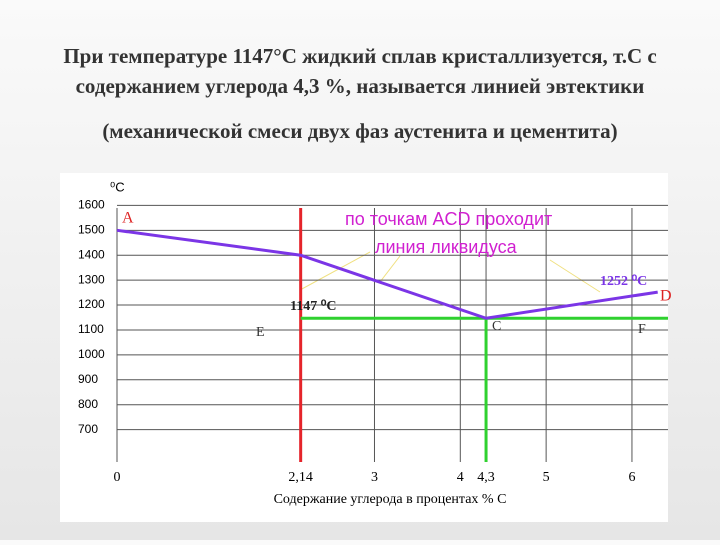 The image size is (720, 545). What do you see at coordinates (390, 499) in the screenshot?
I see `x-axis-label: Содержание углерода в процентах % С` at bounding box center [390, 499].